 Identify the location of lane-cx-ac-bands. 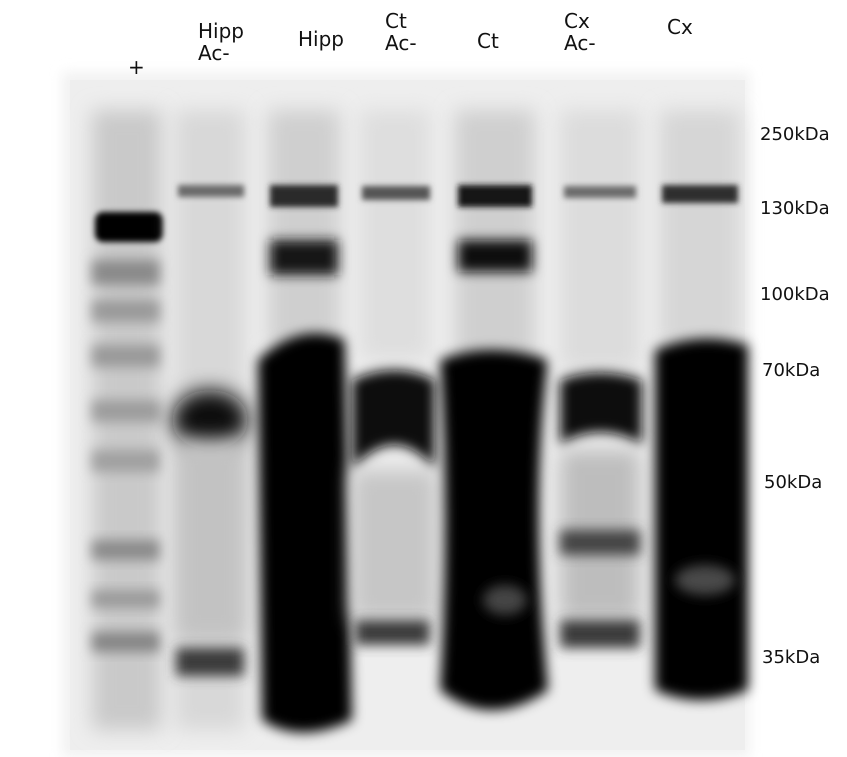
(601, 379).